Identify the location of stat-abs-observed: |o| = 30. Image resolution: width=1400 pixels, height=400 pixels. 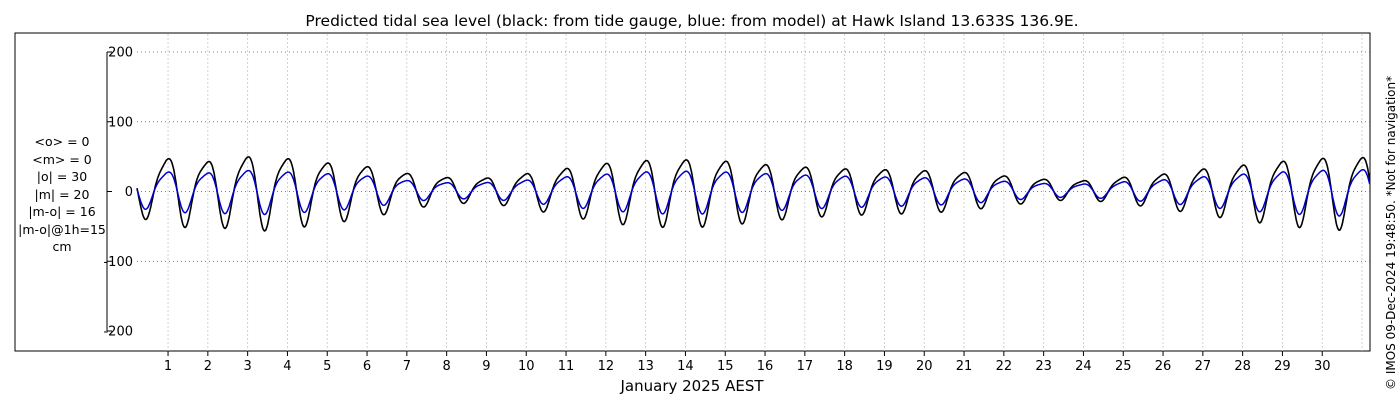
(62, 176).